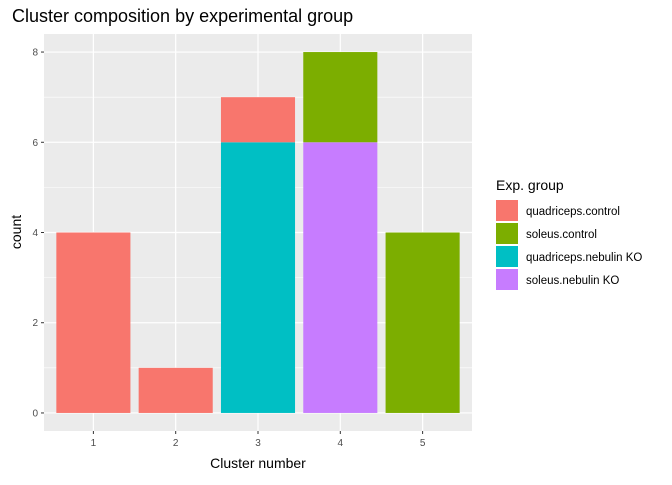 This screenshot has width=672, height=485. What do you see at coordinates (258, 443) in the screenshot?
I see `x-tick-label: 3` at bounding box center [258, 443].